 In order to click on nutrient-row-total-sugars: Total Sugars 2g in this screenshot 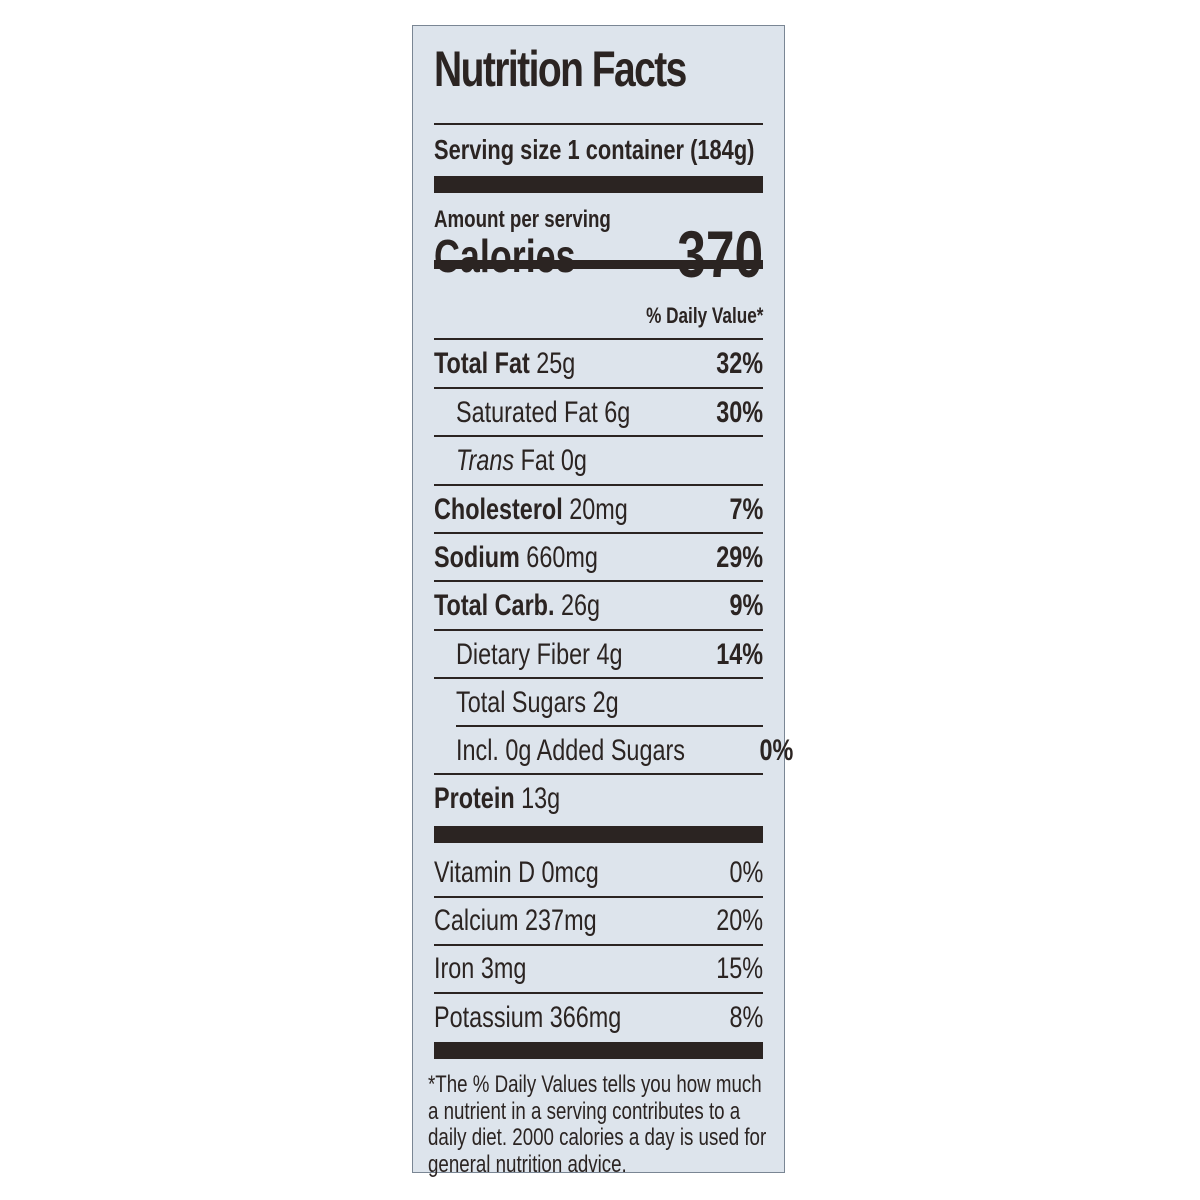, I will do `click(537, 702)`.